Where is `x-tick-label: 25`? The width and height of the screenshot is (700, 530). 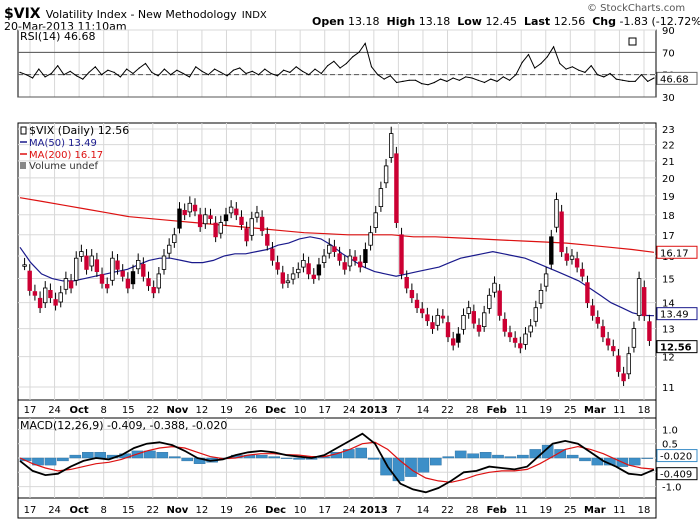 x-tick-label: 25 is located at coordinates (570, 410).